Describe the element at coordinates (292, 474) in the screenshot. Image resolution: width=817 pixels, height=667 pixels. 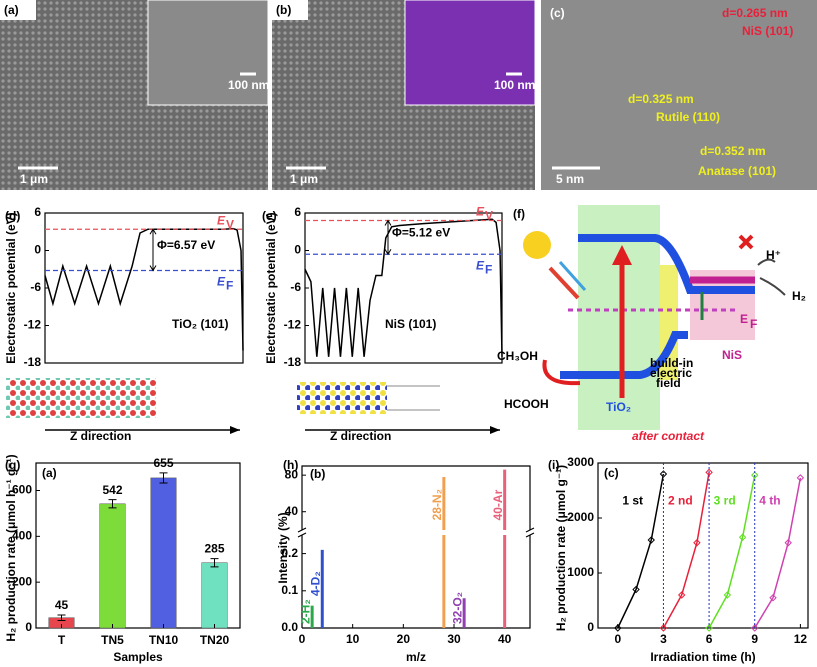
I see `y-tick-label: 80` at that location.